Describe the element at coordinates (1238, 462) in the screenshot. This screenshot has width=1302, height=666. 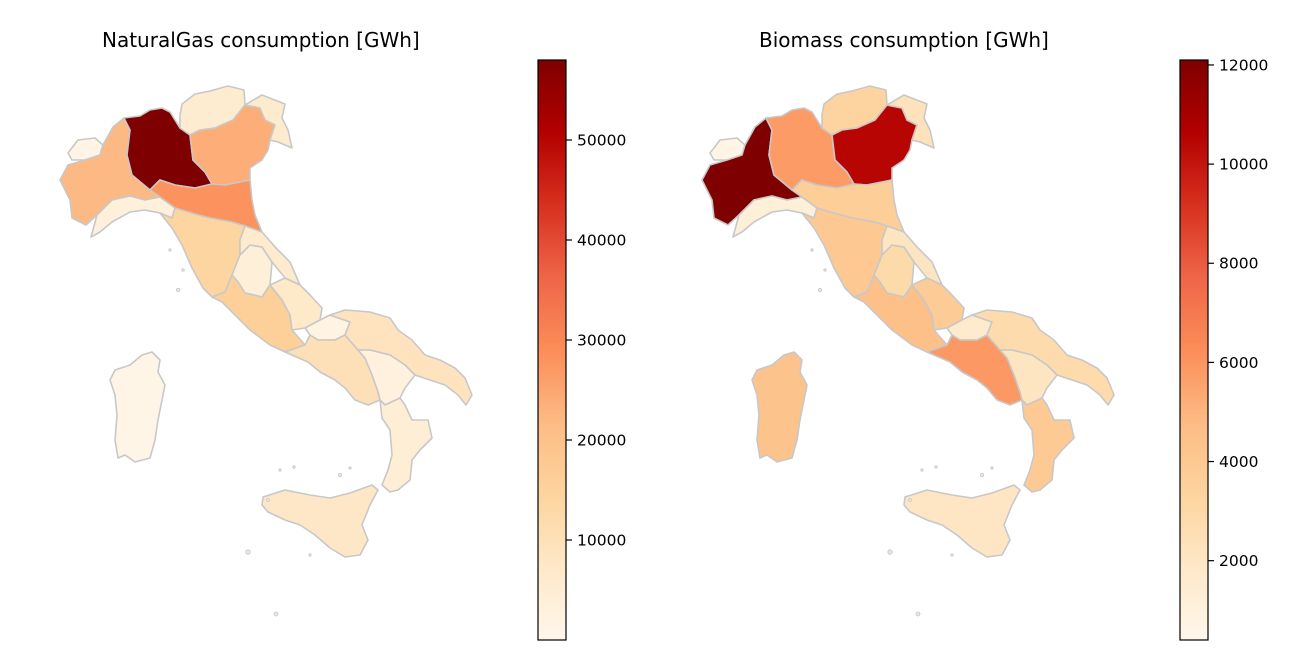
I see `colorbar-tick-label: 4000` at that location.